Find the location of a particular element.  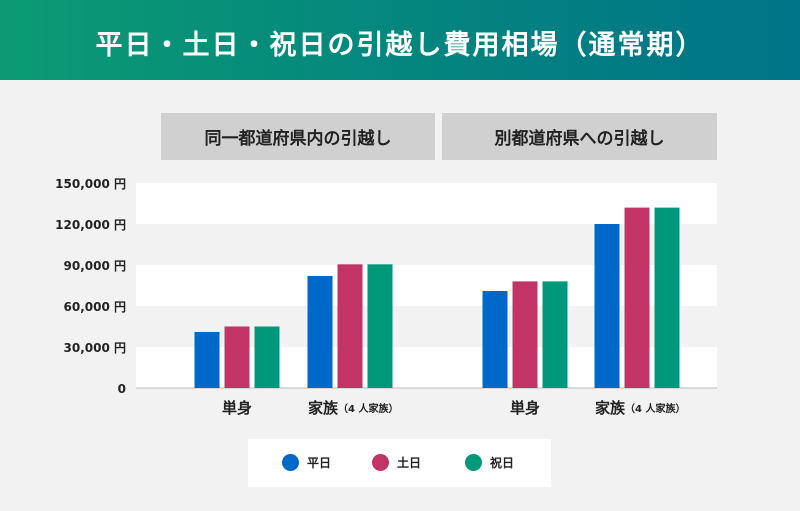

legend-item-holiday: 祝日 is located at coordinates (489, 462).